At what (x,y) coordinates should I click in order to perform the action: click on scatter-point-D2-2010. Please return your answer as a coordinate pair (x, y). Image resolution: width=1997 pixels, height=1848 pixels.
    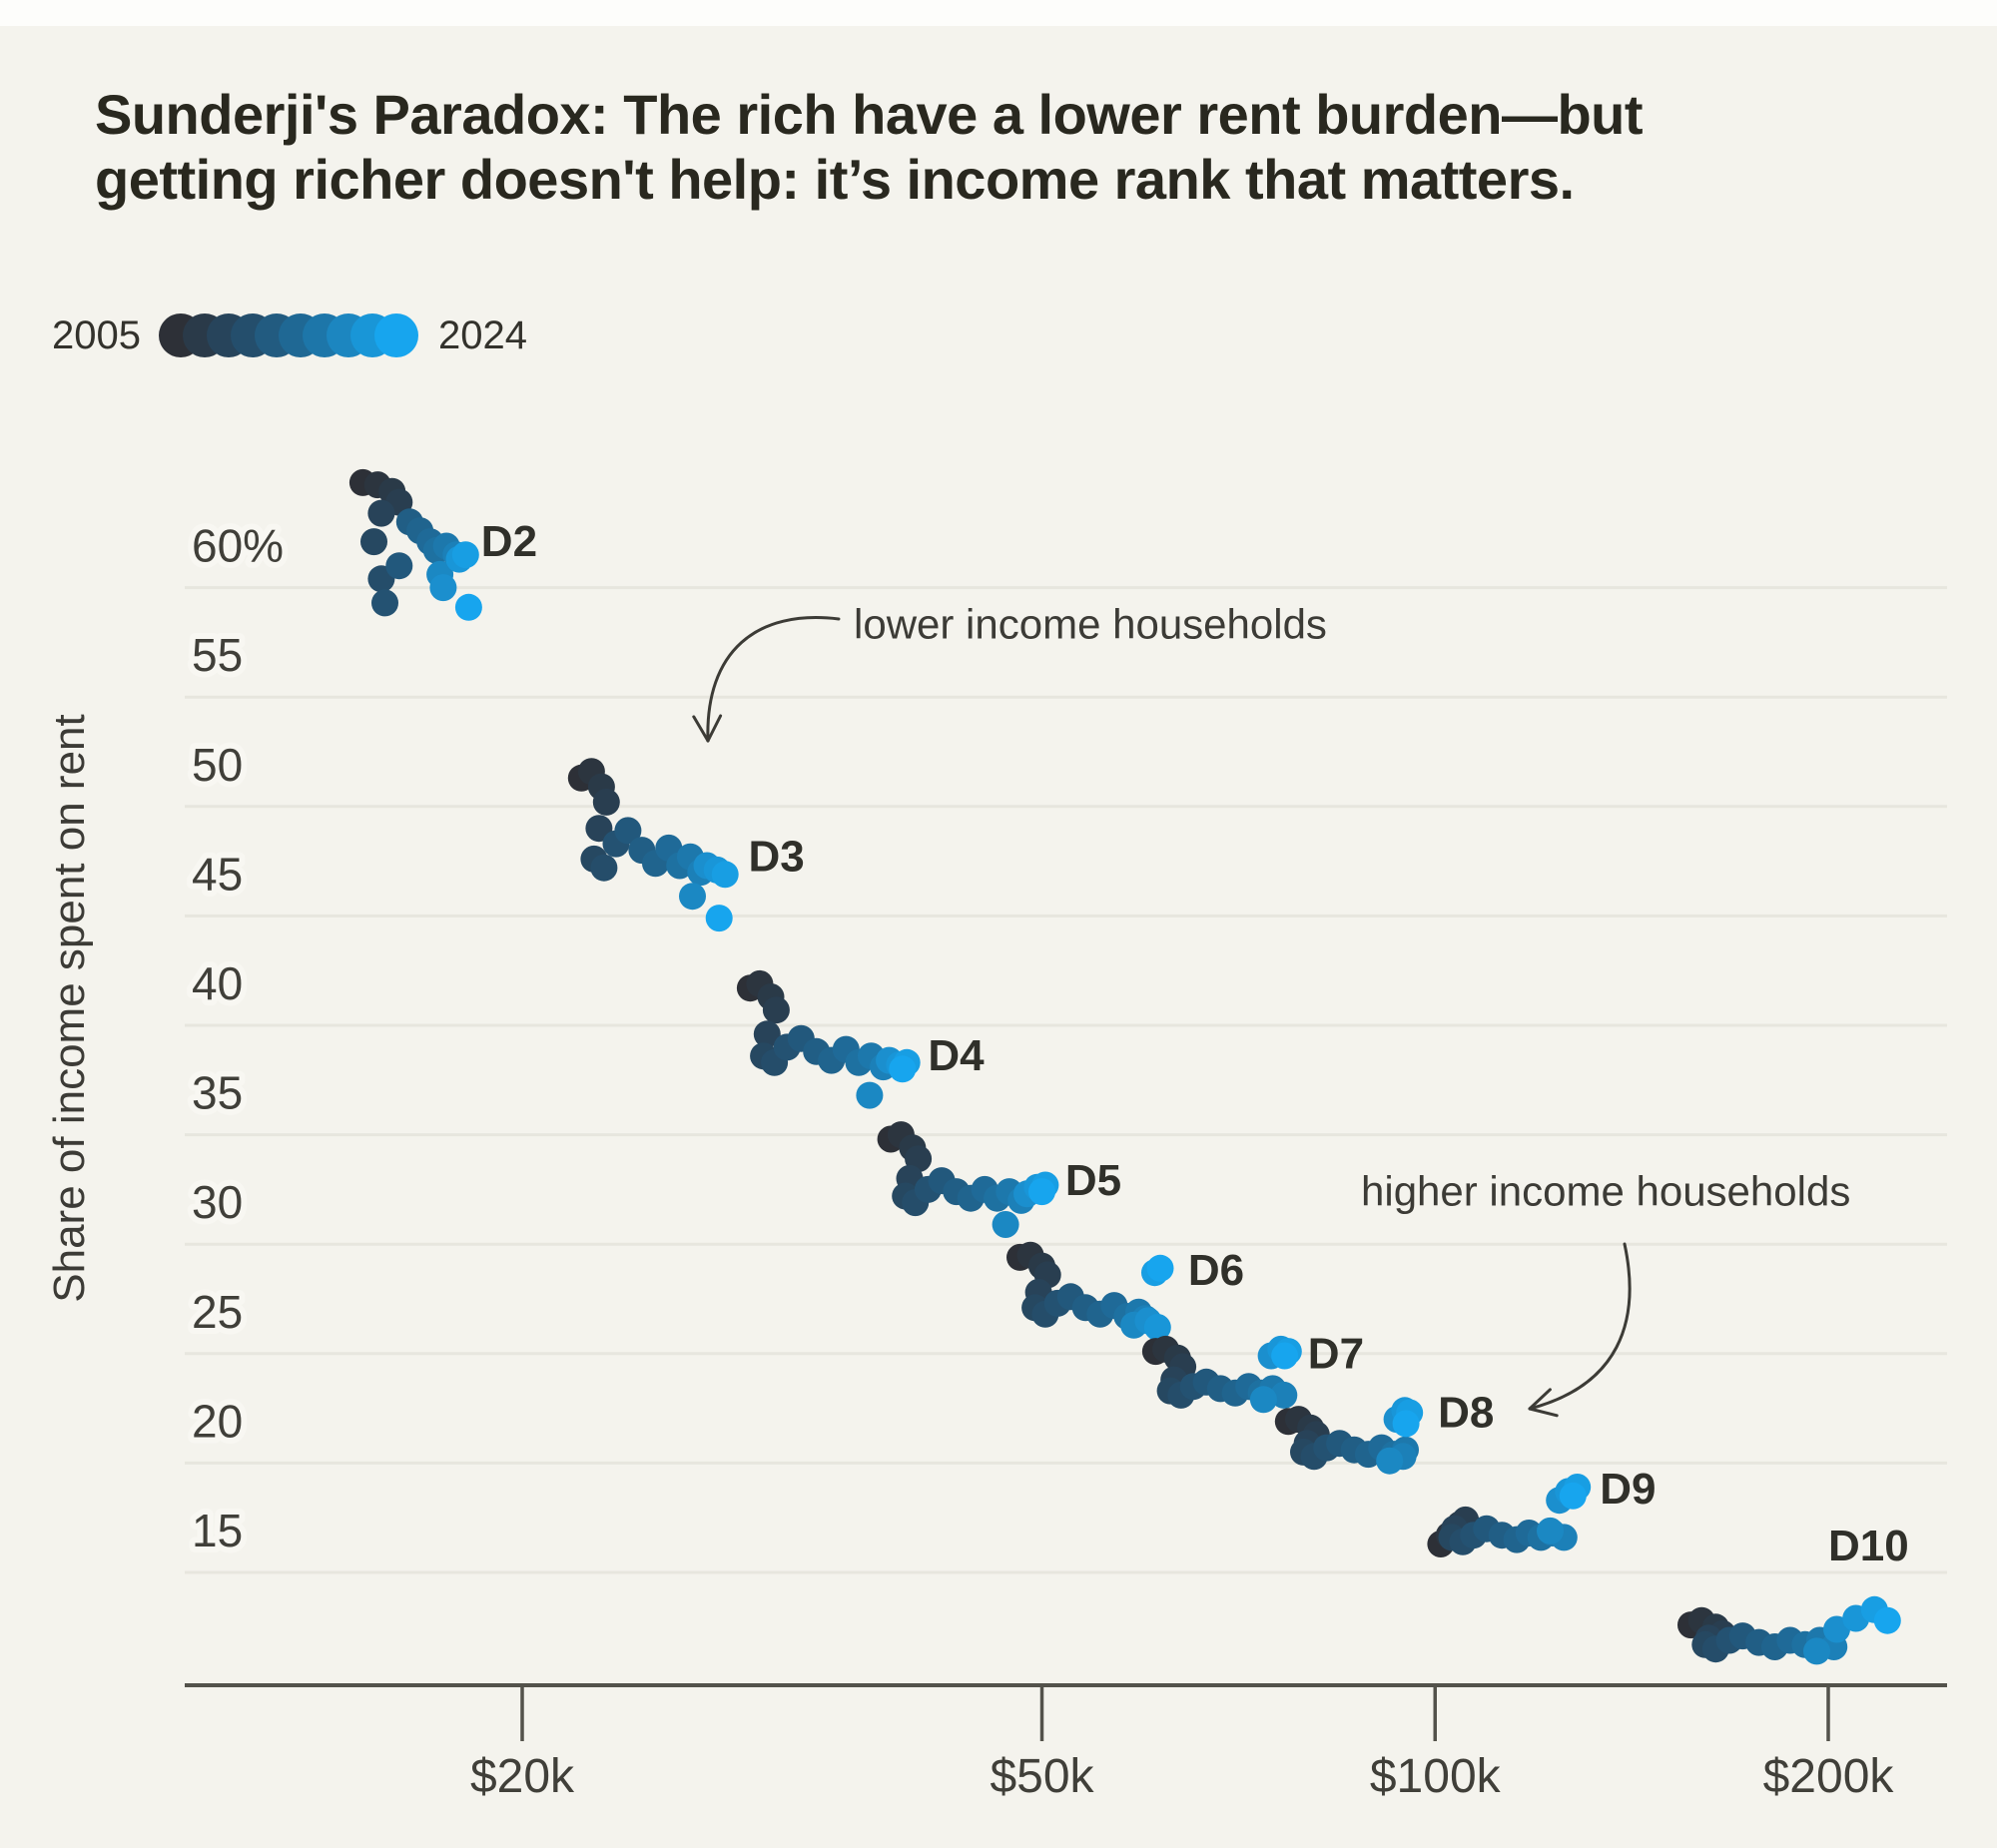
    Looking at the image, I should click on (374, 542).